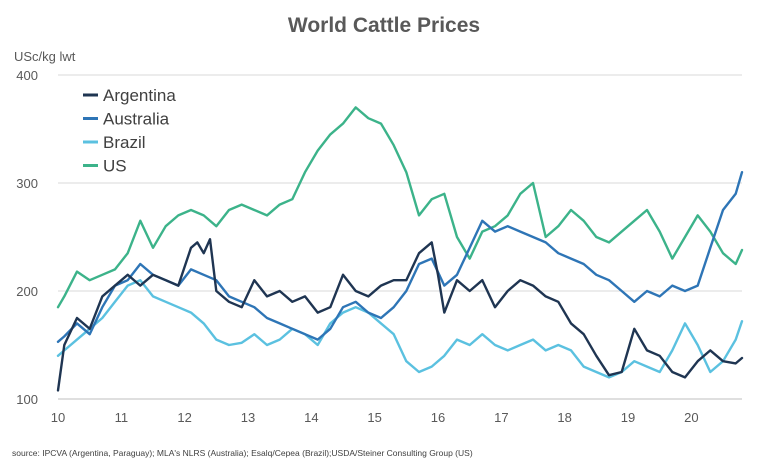  I want to click on chart-title: World Cattle Prices, so click(384, 25).